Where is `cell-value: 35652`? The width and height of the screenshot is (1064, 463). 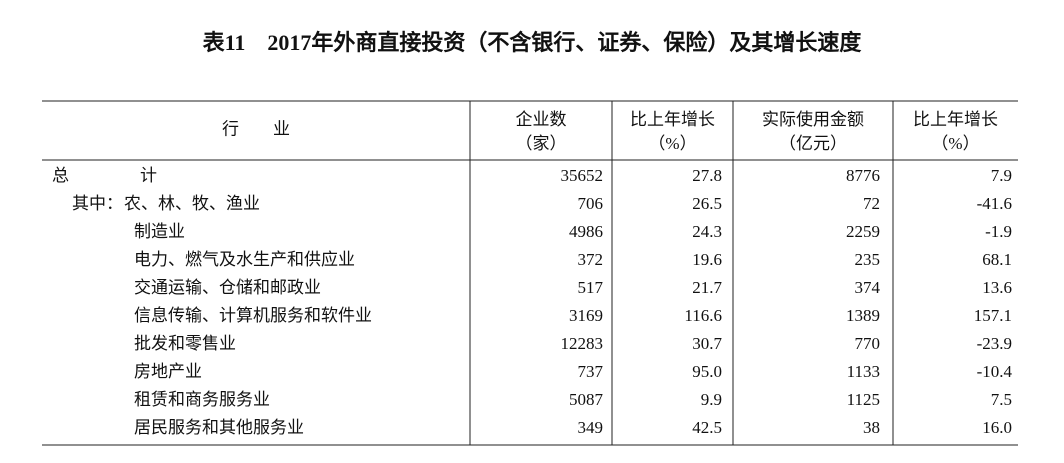 cell-value: 35652 is located at coordinates (582, 175).